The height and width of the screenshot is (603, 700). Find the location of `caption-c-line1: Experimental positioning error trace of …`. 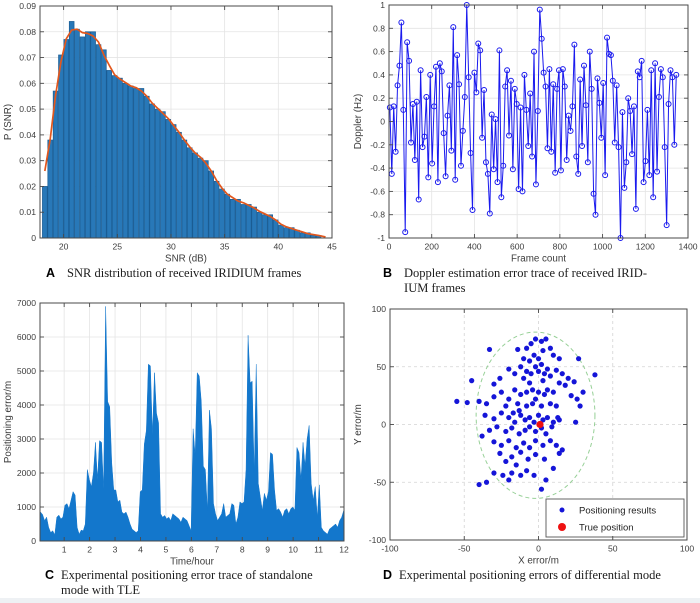

caption-c-line1: Experimental positioning error trace of … is located at coordinates (187, 575).